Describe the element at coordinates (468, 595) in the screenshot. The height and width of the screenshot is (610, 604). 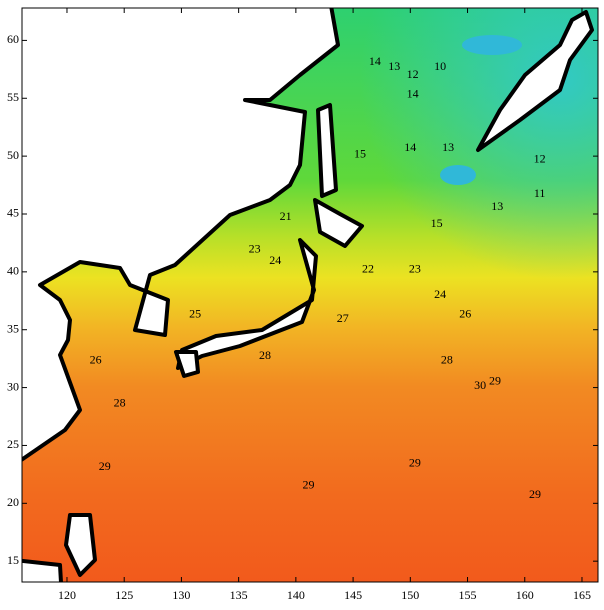
I see `x-tick-label: 155` at that location.